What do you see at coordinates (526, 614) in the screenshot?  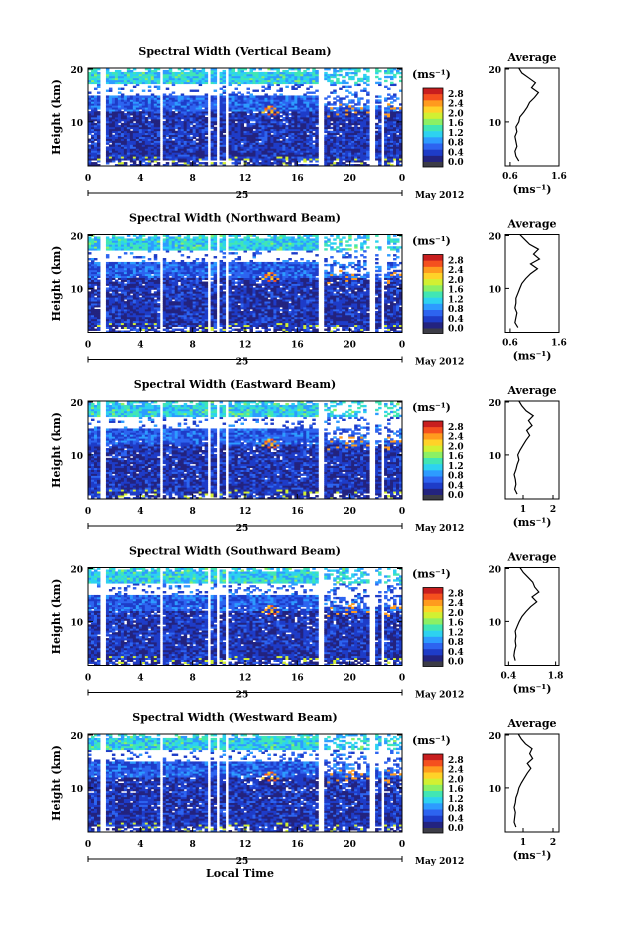 I see `profile-line` at bounding box center [526, 614].